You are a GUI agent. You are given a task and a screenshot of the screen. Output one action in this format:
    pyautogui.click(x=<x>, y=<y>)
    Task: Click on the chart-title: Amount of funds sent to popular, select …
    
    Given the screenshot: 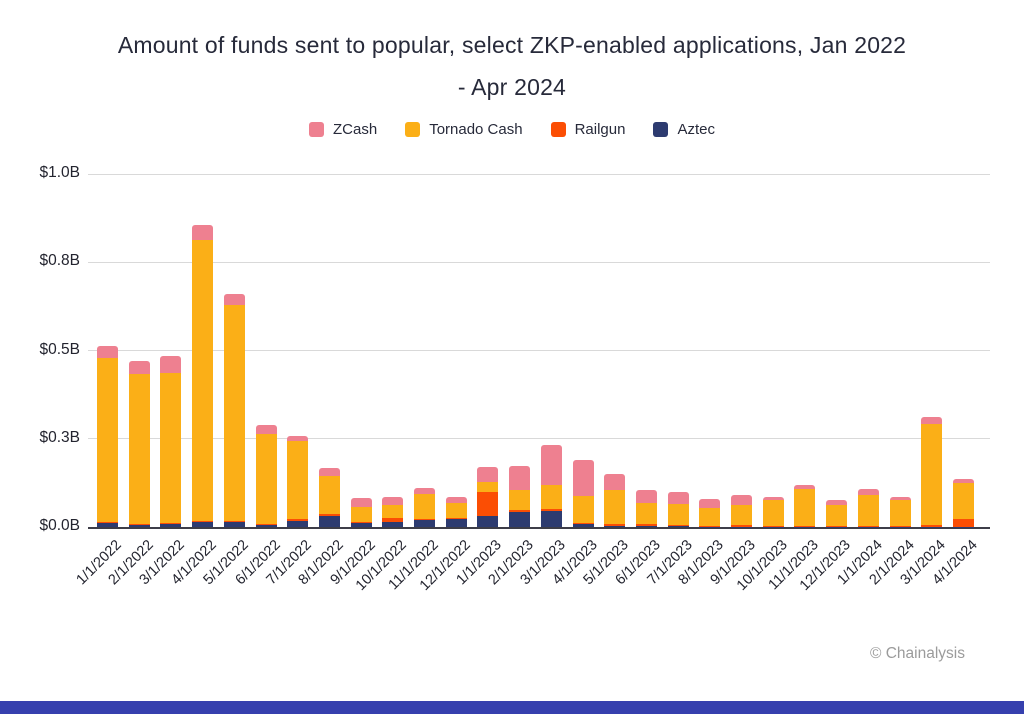 What is the action you would take?
    pyautogui.click(x=512, y=66)
    